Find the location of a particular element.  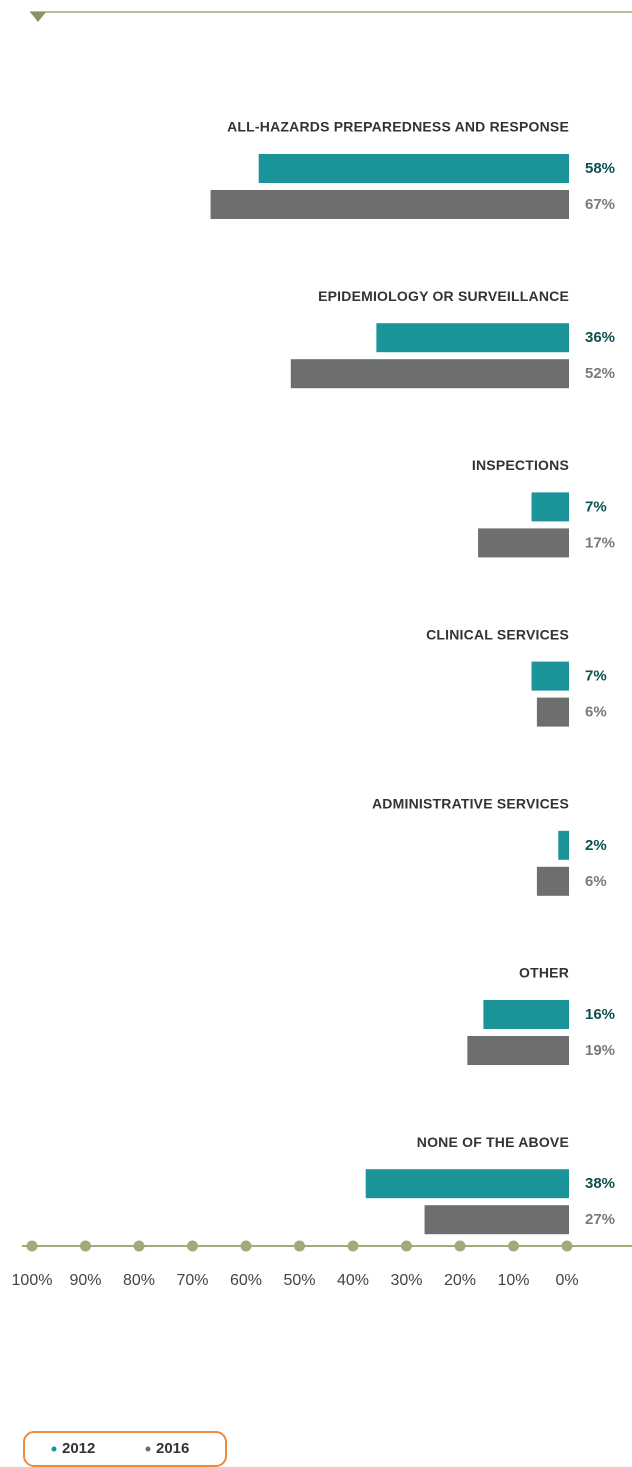

x-tick-label: 0% is located at coordinates (566, 1280).